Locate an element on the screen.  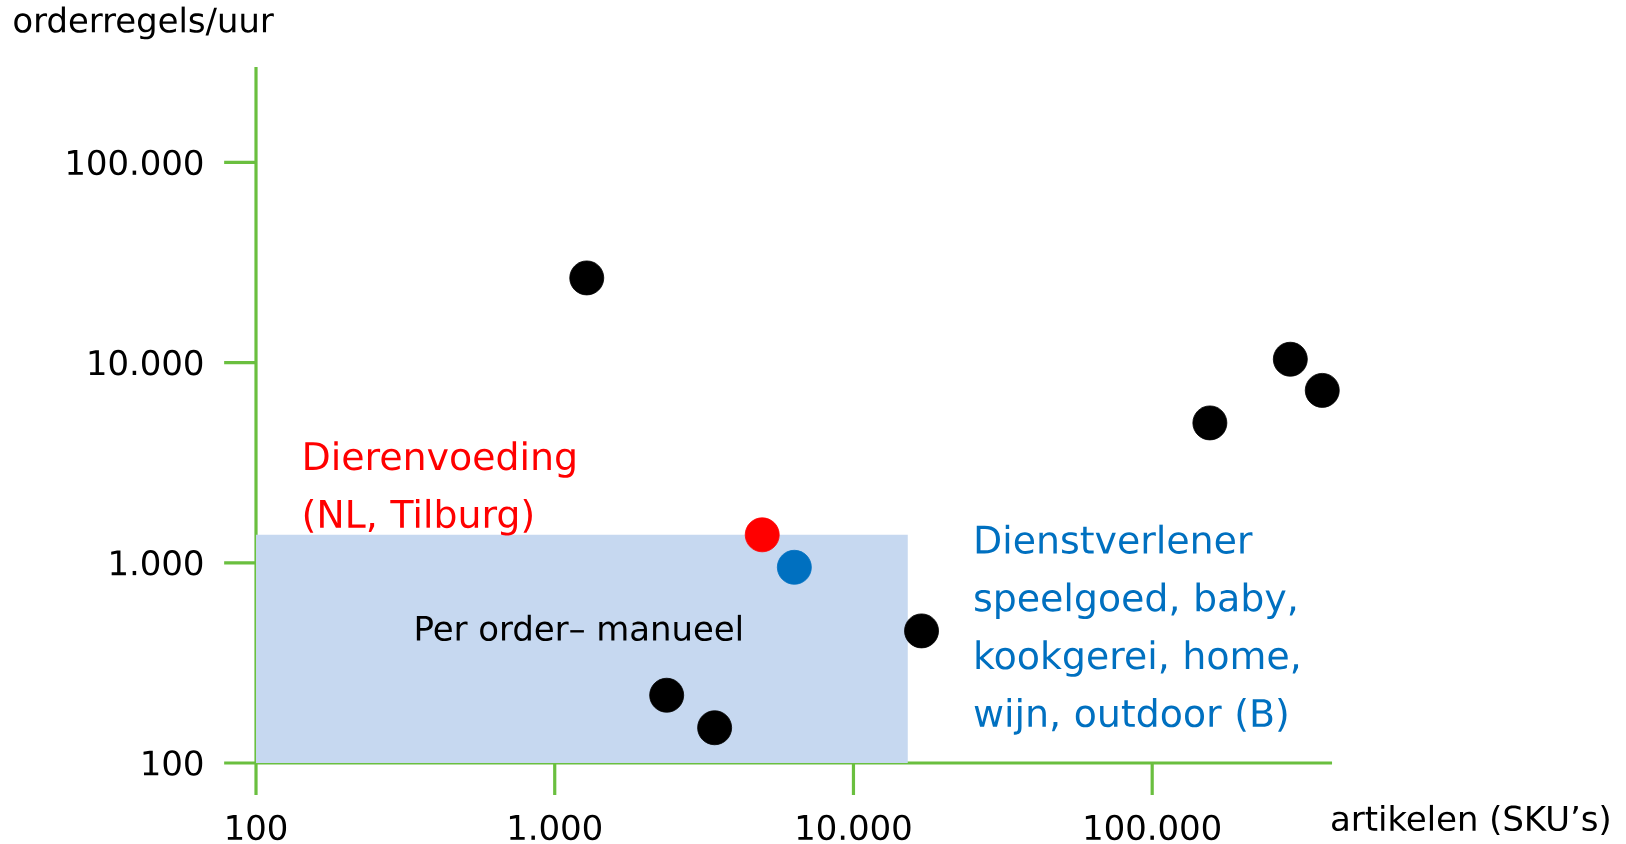
y-tick-label: 10.000 is located at coordinates (146, 362).